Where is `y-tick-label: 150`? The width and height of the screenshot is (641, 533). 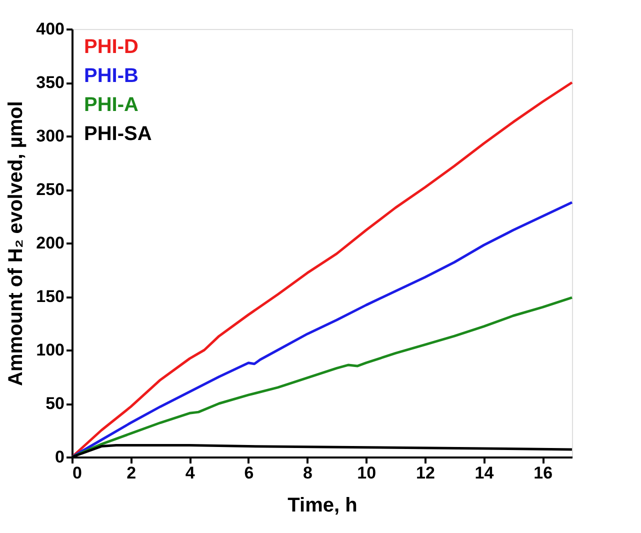
y-tick-label: 150 is located at coordinates (50, 296).